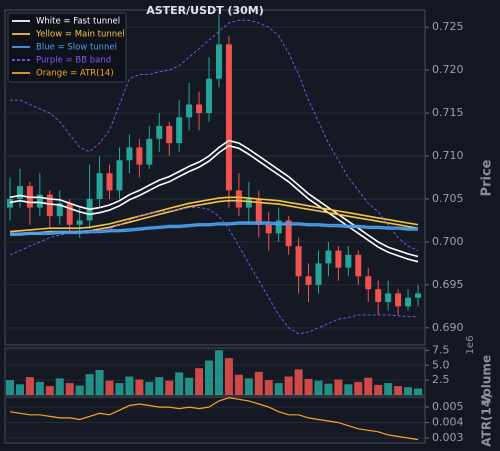  I want to click on y-tick-label: 5.0, so click(441, 364).